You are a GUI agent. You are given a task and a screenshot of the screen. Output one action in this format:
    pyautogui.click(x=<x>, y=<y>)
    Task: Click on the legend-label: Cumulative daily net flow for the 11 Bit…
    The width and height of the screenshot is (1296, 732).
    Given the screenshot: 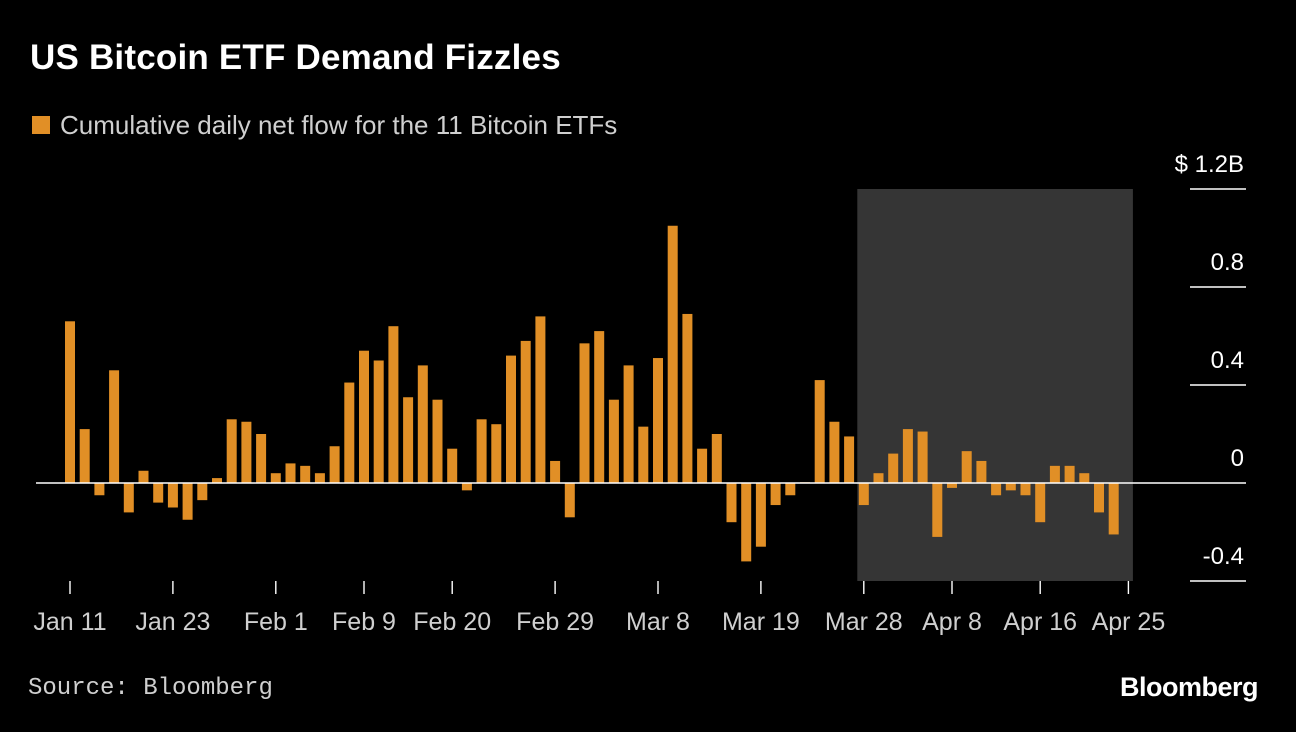 What is the action you would take?
    pyautogui.click(x=339, y=124)
    